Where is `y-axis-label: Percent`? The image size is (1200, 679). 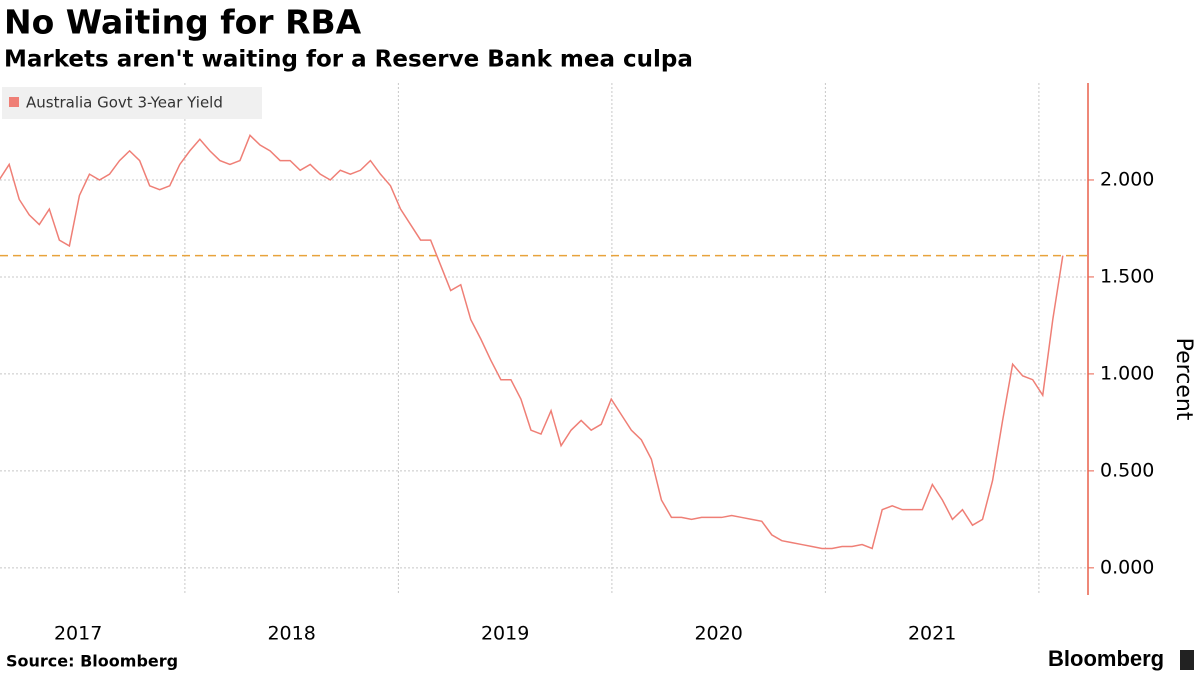
y-axis-label: Percent is located at coordinates (1183, 379).